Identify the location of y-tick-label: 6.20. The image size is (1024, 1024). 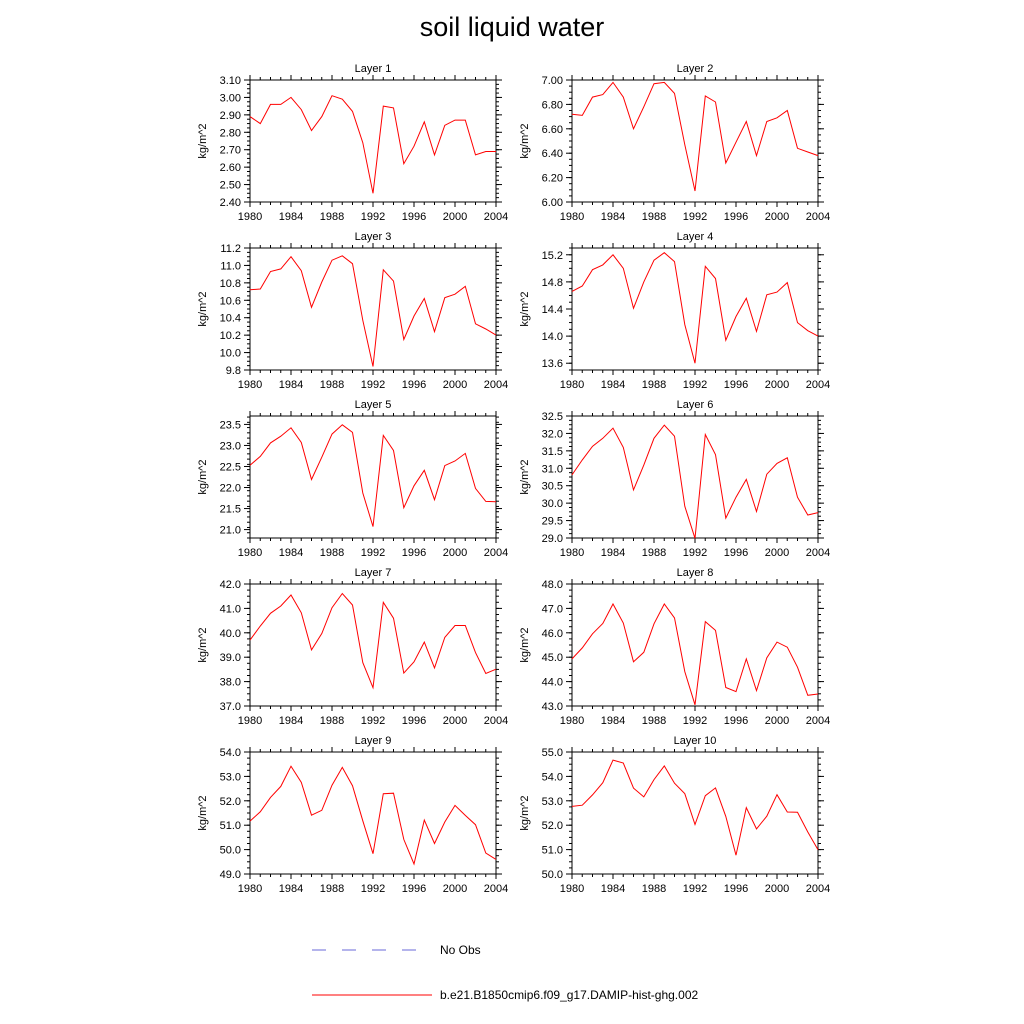
(552, 179).